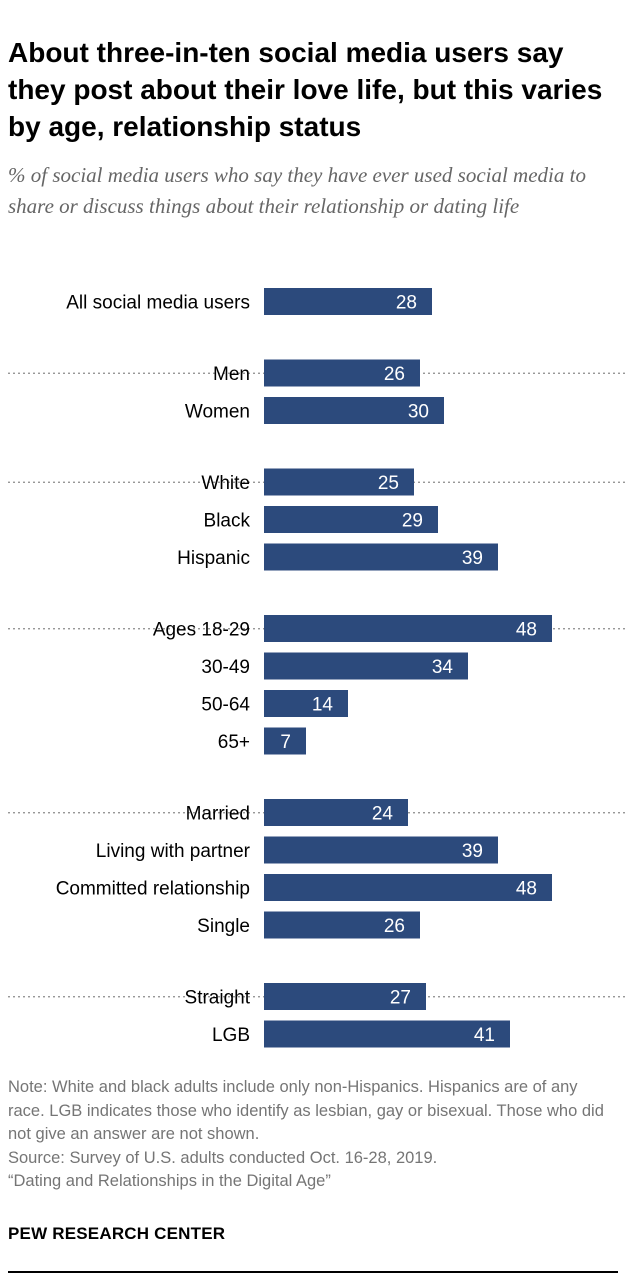  I want to click on category-label: Women, so click(217, 412).